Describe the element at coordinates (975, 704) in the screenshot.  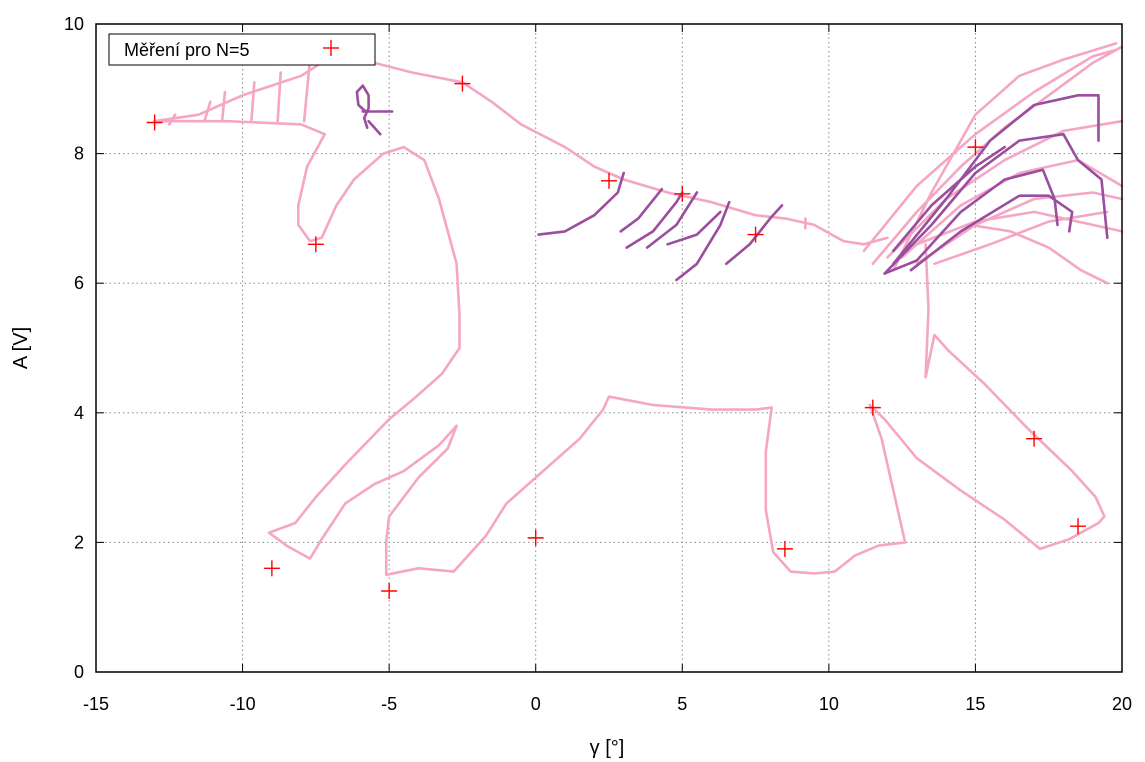
I see `x-tick-label: 15` at that location.